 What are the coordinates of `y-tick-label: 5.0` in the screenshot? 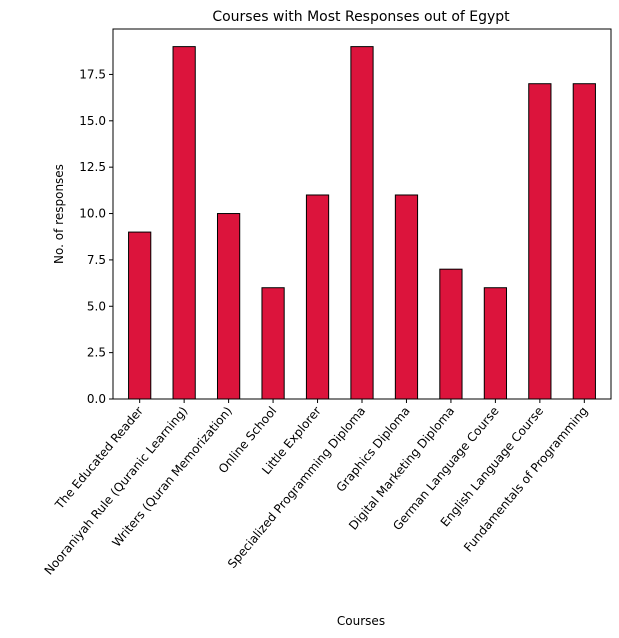 It's located at (96, 306).